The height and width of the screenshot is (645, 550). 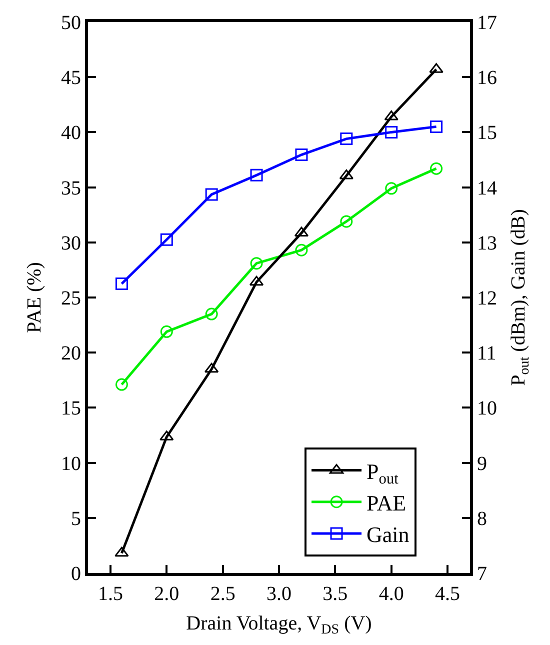 I want to click on x-axis-title: Drain Voltage, V$_{DS}$ (V), so click(x=279, y=625).